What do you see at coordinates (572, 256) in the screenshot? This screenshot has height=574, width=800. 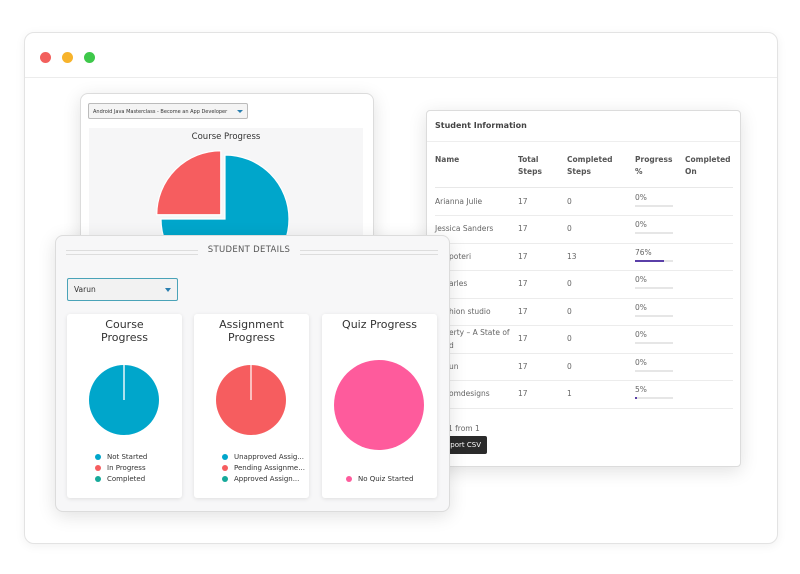 I see `cell-completed: 13` at bounding box center [572, 256].